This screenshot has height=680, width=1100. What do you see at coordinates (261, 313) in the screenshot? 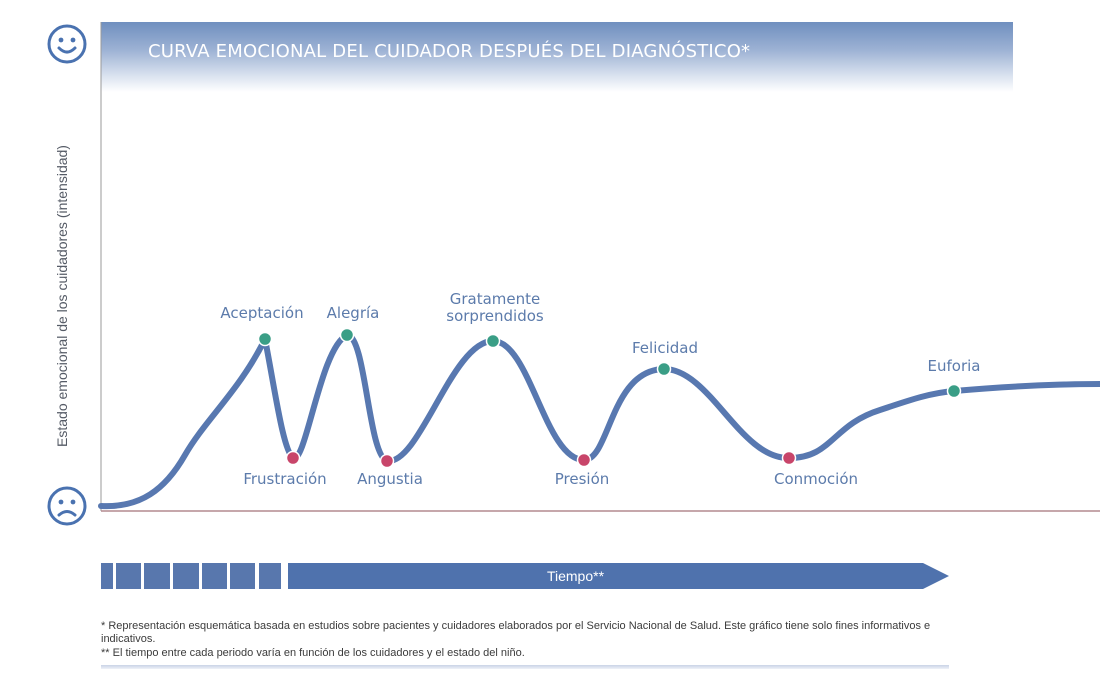
I see `point-label: Aceptación` at bounding box center [261, 313].